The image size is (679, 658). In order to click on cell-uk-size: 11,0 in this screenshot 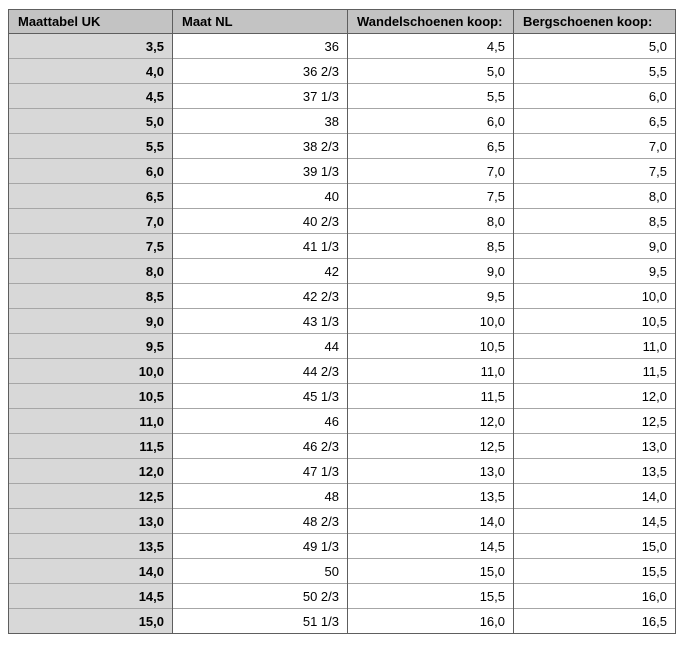, I will do `click(90, 421)`.